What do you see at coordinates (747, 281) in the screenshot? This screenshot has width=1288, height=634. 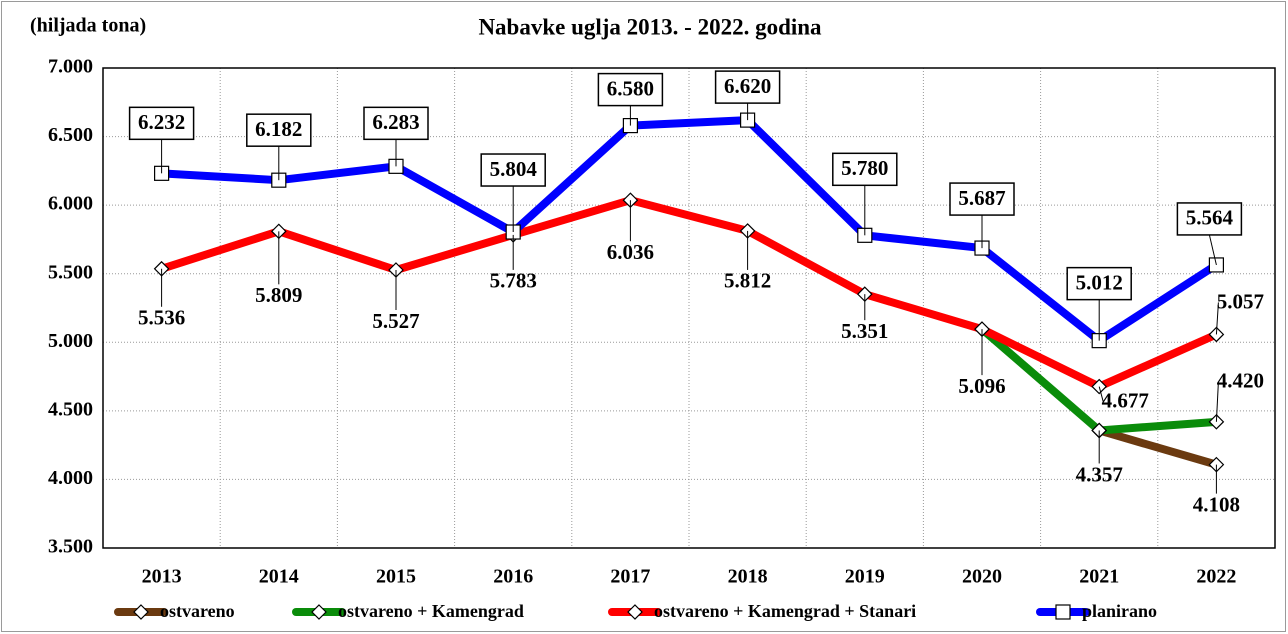 I see `data-label: 5.812` at bounding box center [747, 281].